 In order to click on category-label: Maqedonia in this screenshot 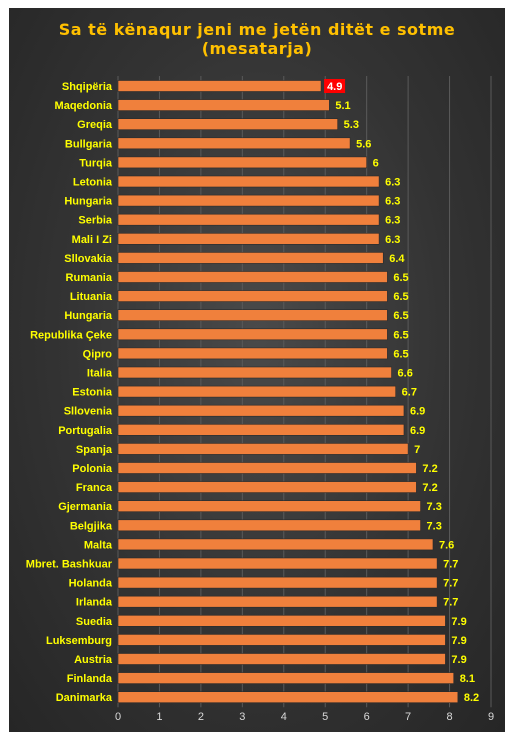, I will do `click(84, 106)`.